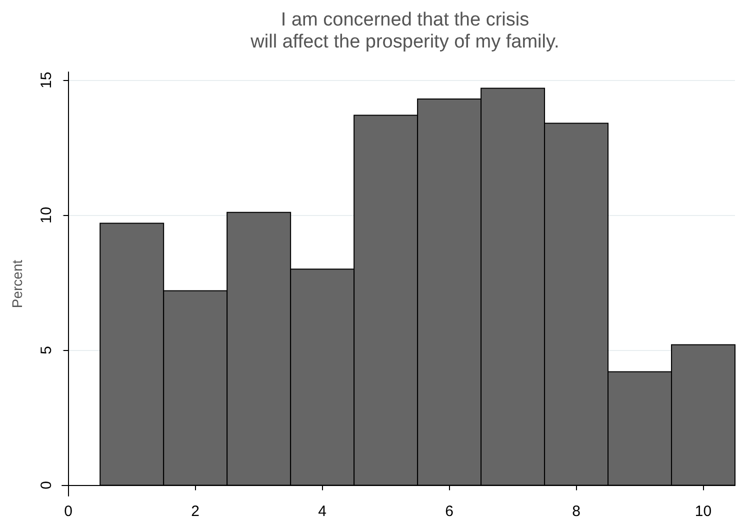 The image size is (739, 528). What do you see at coordinates (17, 284) in the screenshot?
I see `y-axis-title: Percent` at bounding box center [17, 284].